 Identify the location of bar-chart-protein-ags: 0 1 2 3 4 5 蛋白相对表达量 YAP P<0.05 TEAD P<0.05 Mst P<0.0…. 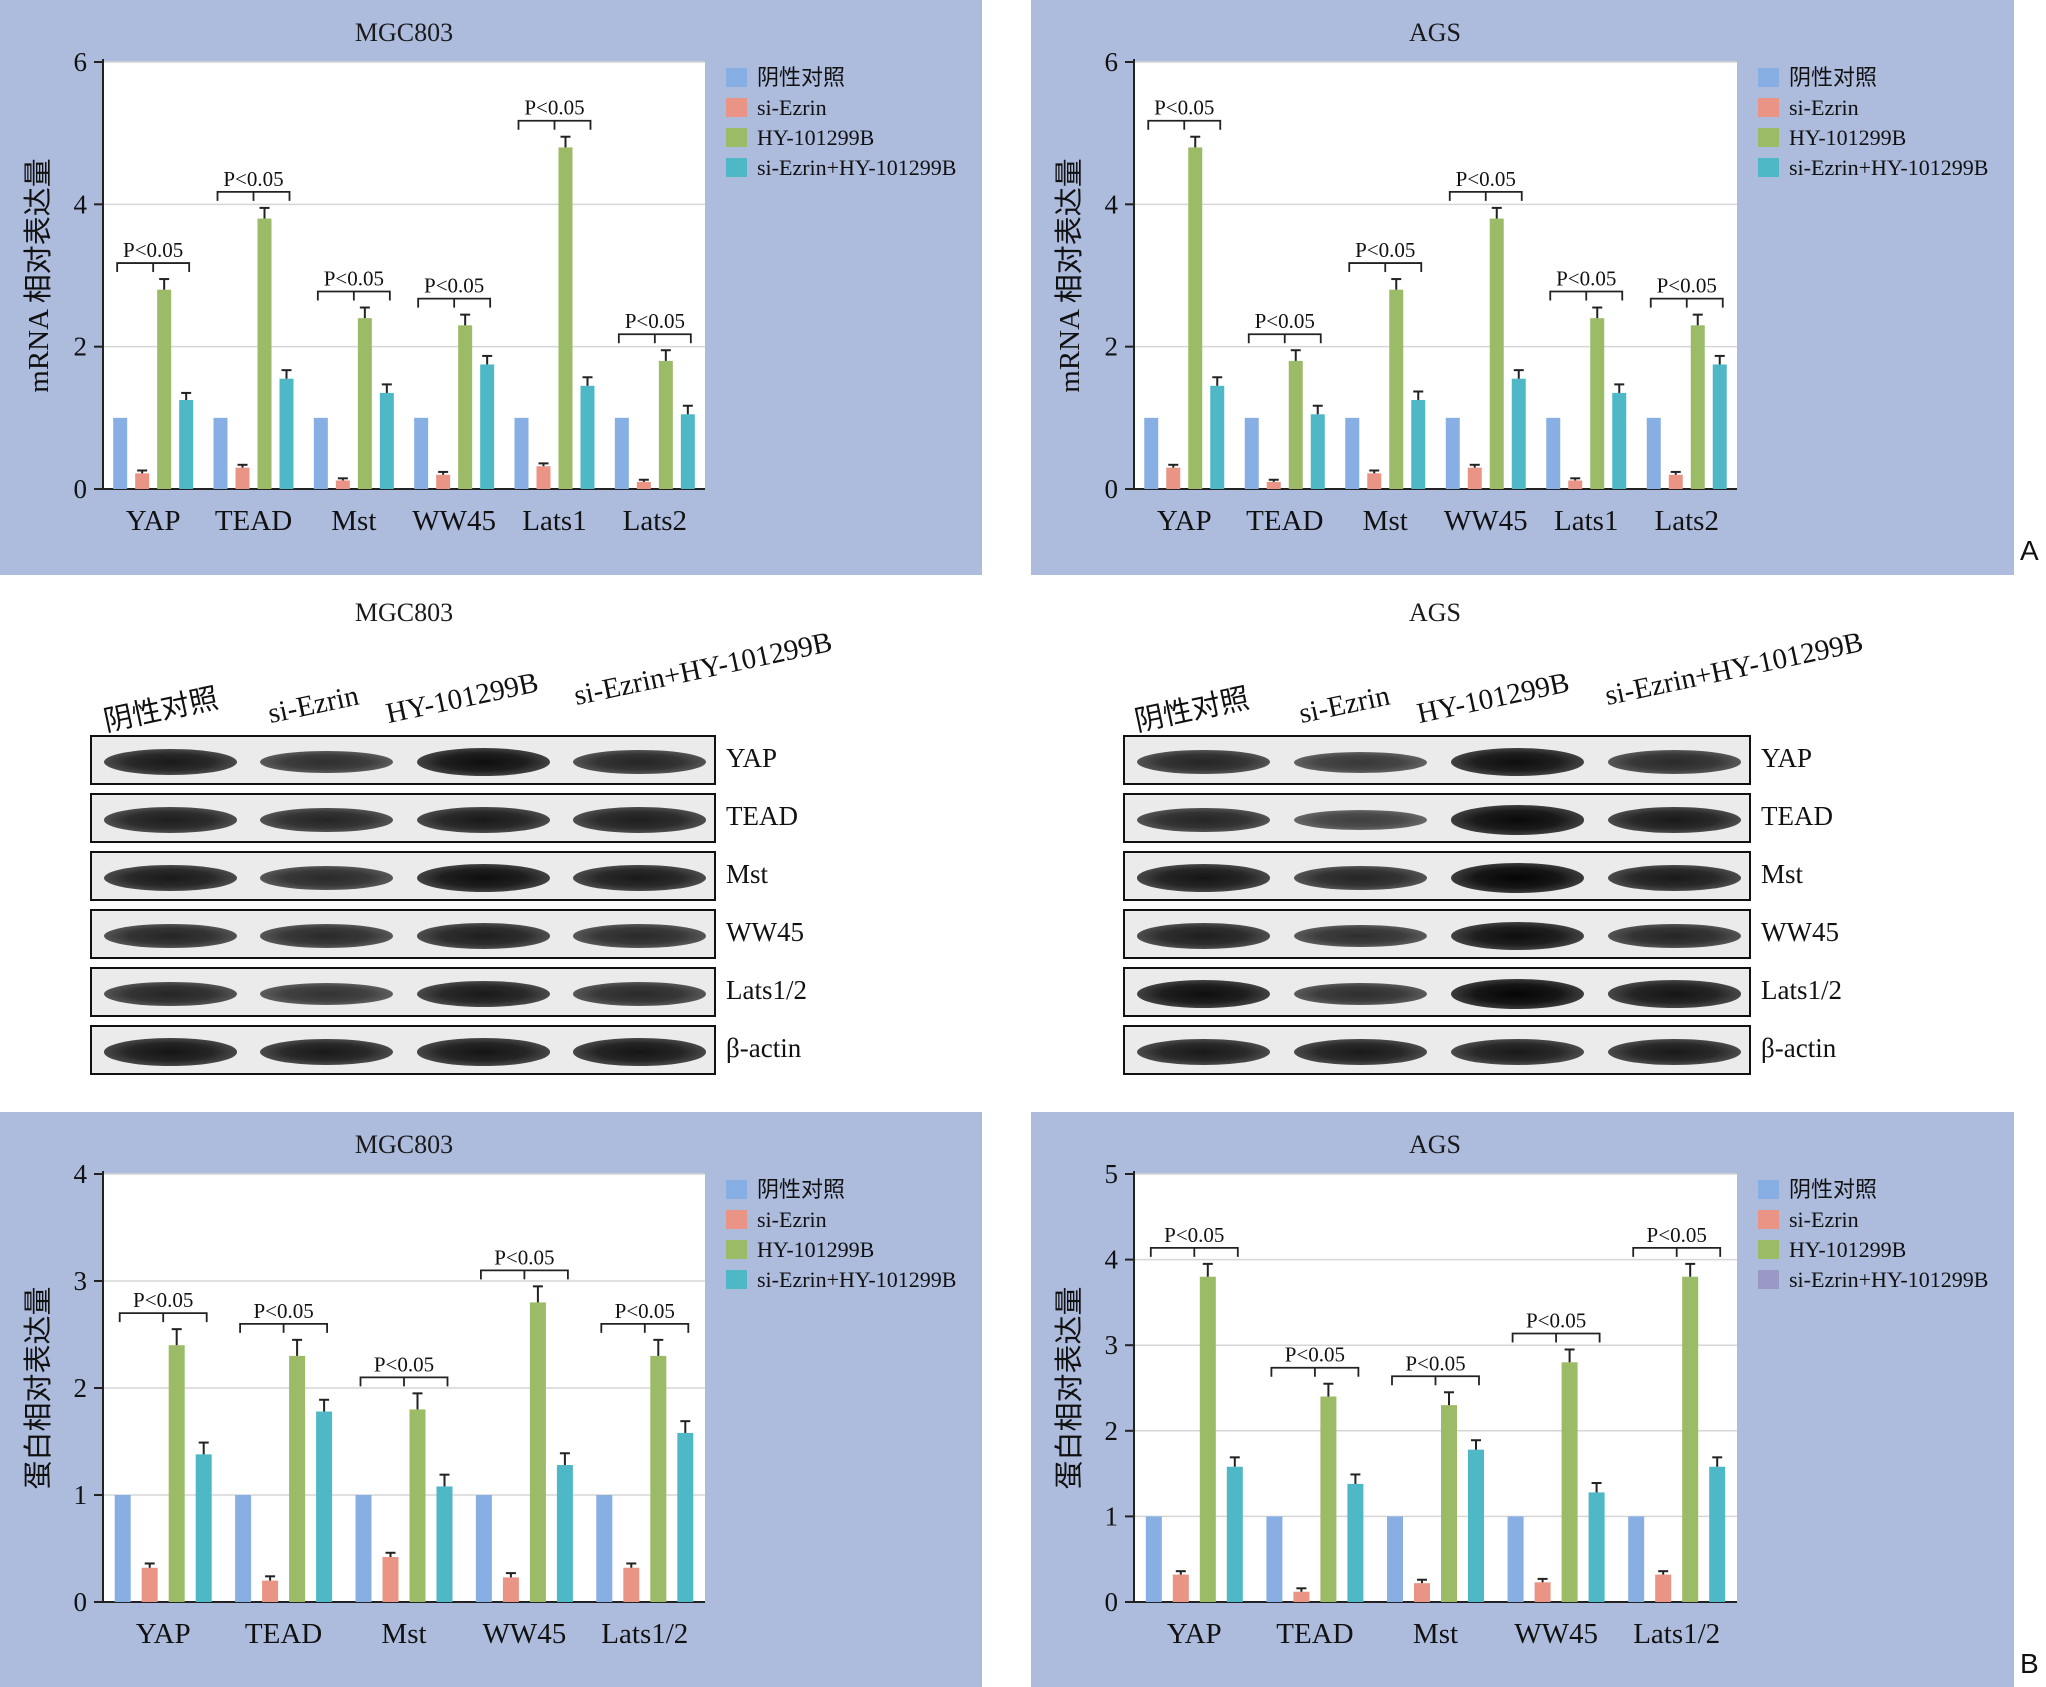
(1520, 1404).